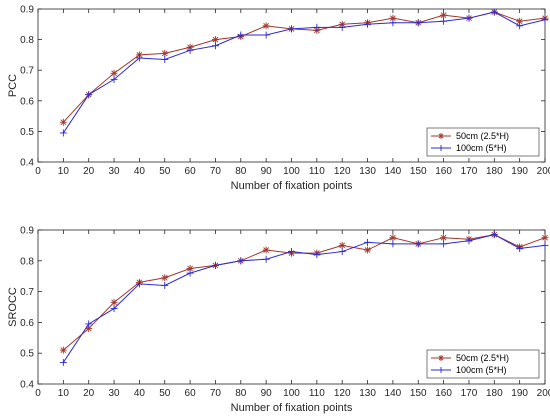  I want to click on x-tick-label: 110, so click(317, 393).